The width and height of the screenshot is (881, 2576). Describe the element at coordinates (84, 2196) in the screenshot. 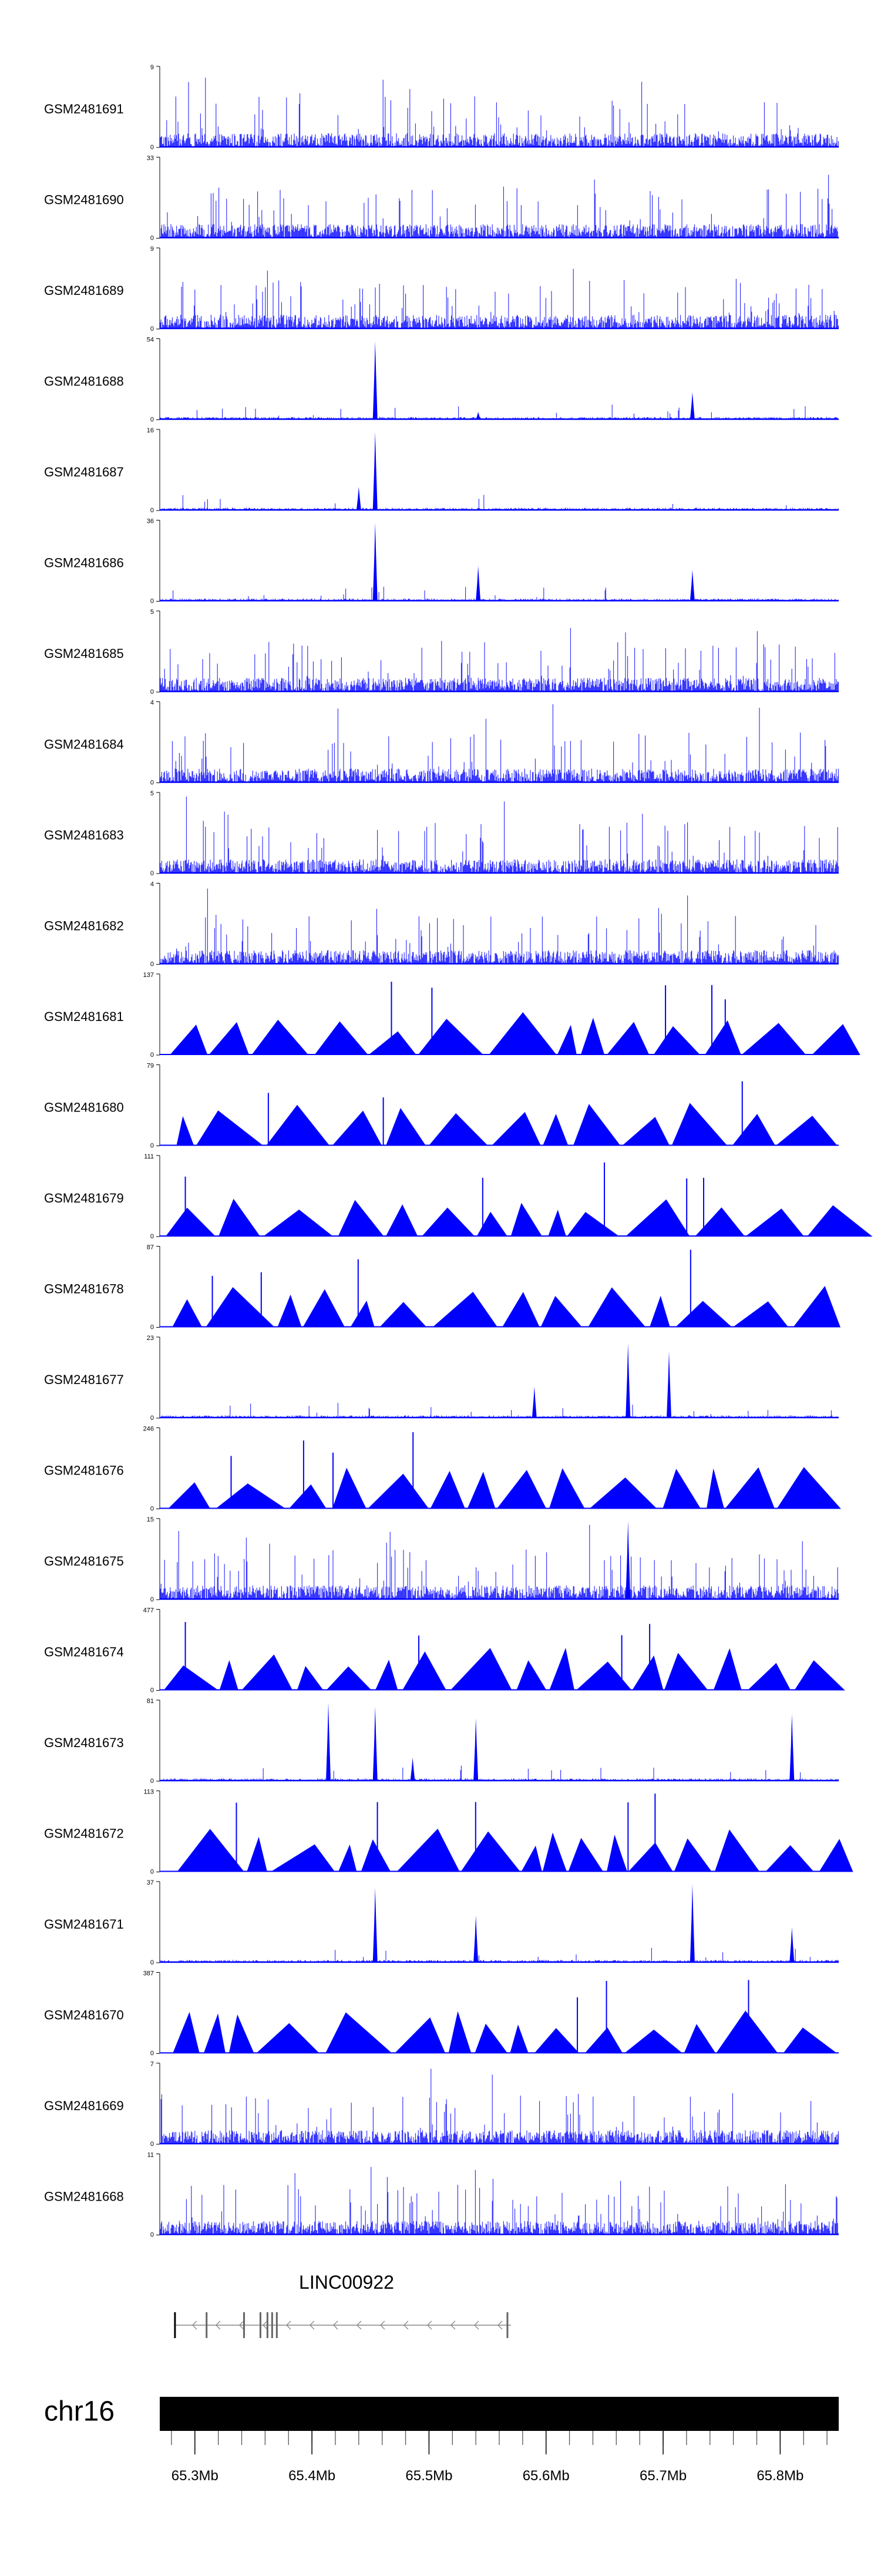

I see `track-label: GSM2481668` at that location.